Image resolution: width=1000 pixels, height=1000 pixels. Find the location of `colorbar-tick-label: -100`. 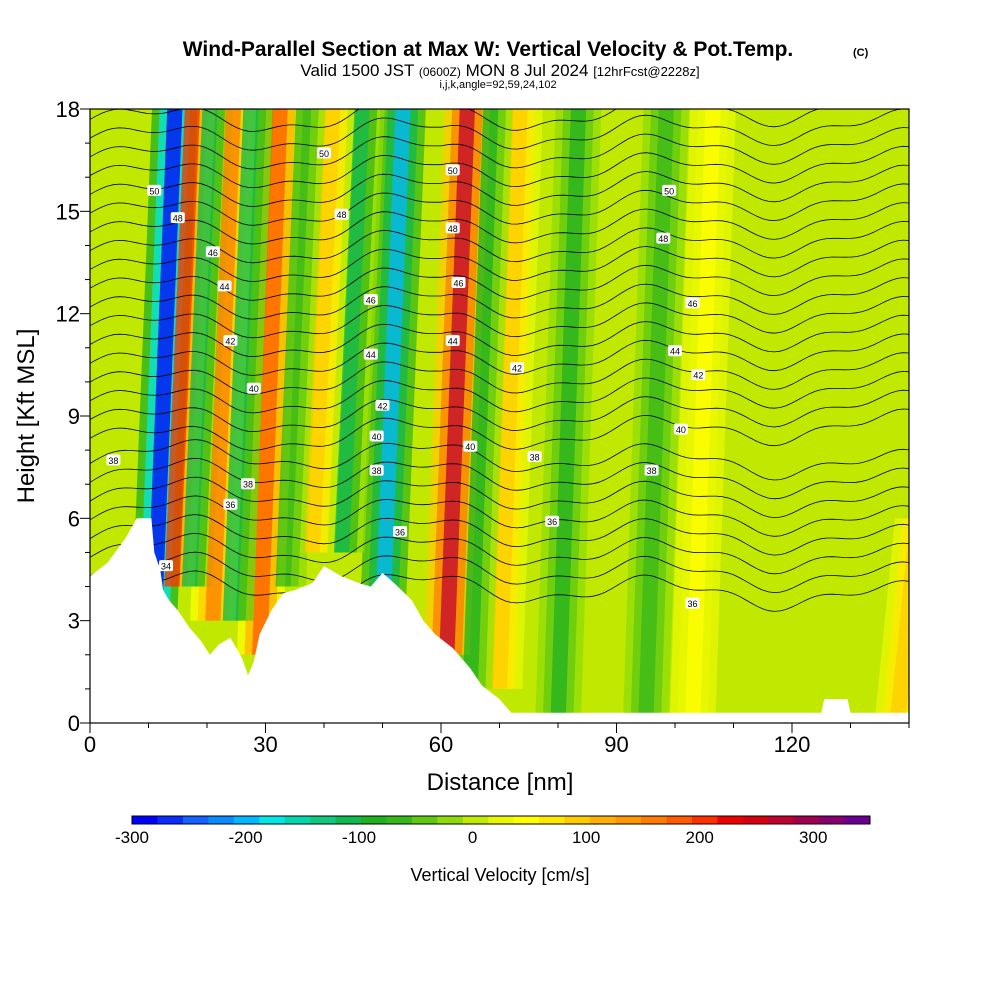

colorbar-tick-label: -100 is located at coordinates (359, 837).